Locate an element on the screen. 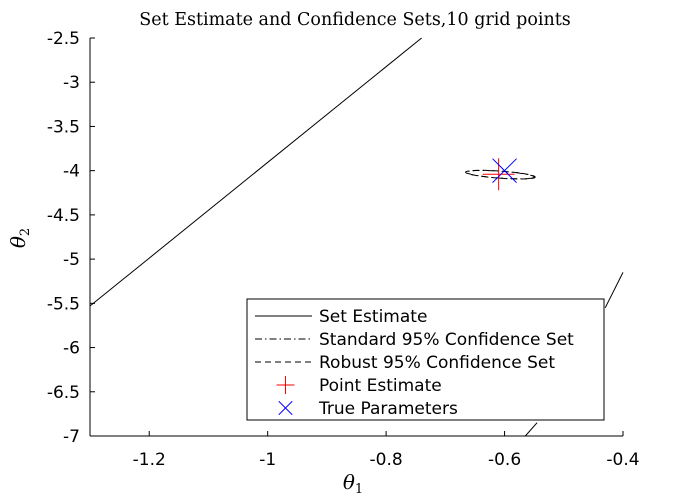 The width and height of the screenshot is (688, 500). y-tick-label: -5 is located at coordinates (71, 260).